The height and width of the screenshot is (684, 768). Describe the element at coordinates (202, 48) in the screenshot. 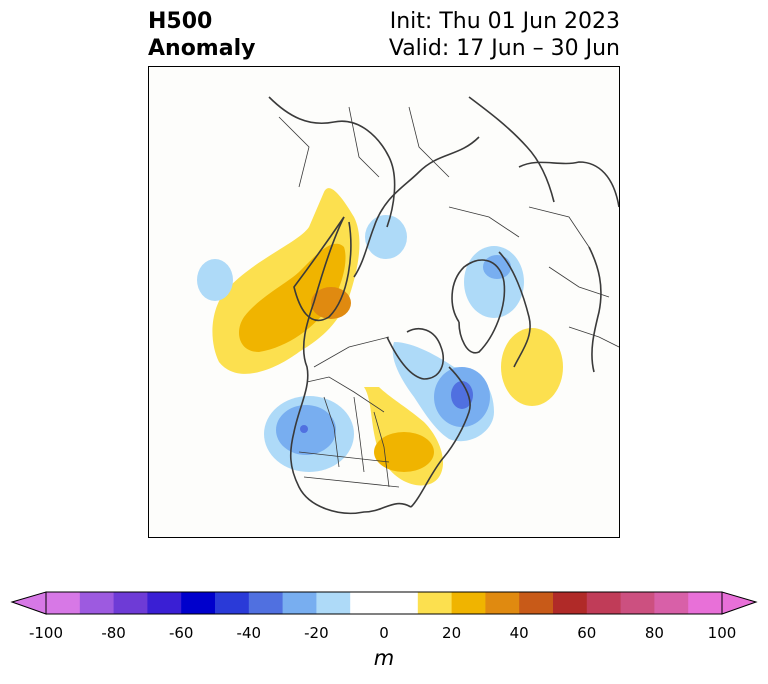

I see `title-line-anomaly: Anomaly` at that location.